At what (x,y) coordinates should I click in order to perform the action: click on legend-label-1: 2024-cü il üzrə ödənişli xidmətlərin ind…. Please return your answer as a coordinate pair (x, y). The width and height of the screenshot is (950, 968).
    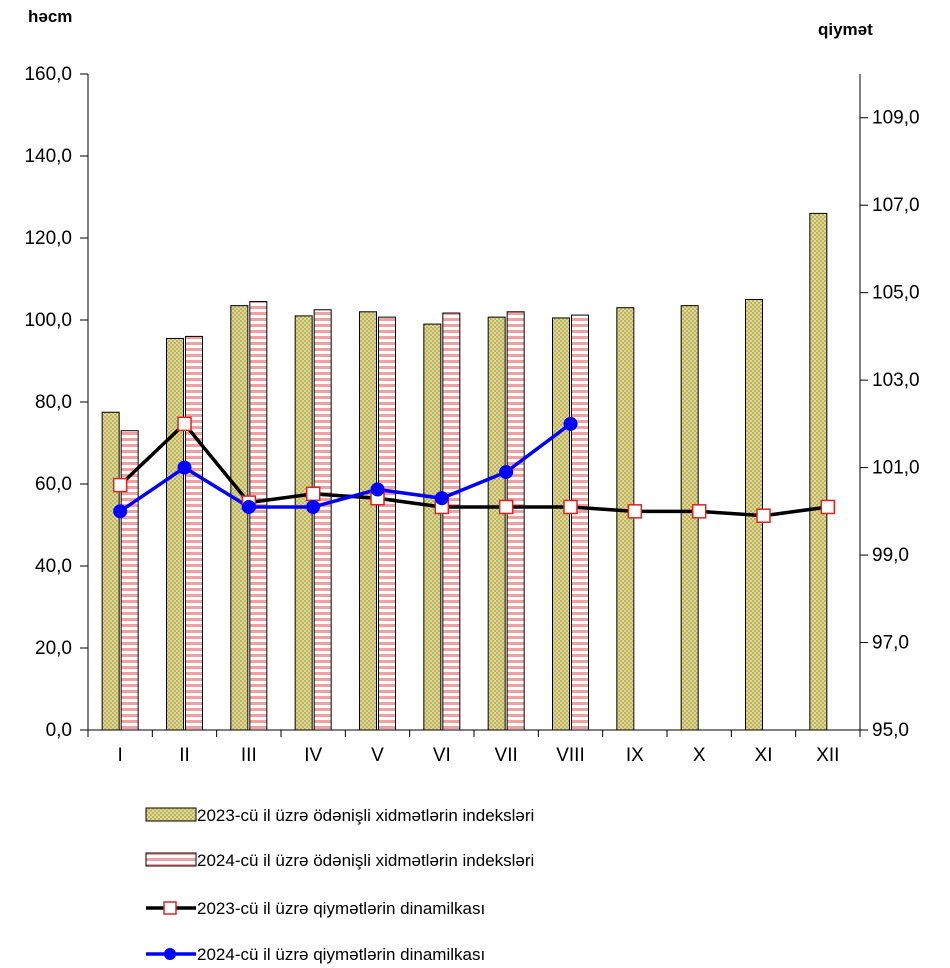
    Looking at the image, I should click on (365, 860).